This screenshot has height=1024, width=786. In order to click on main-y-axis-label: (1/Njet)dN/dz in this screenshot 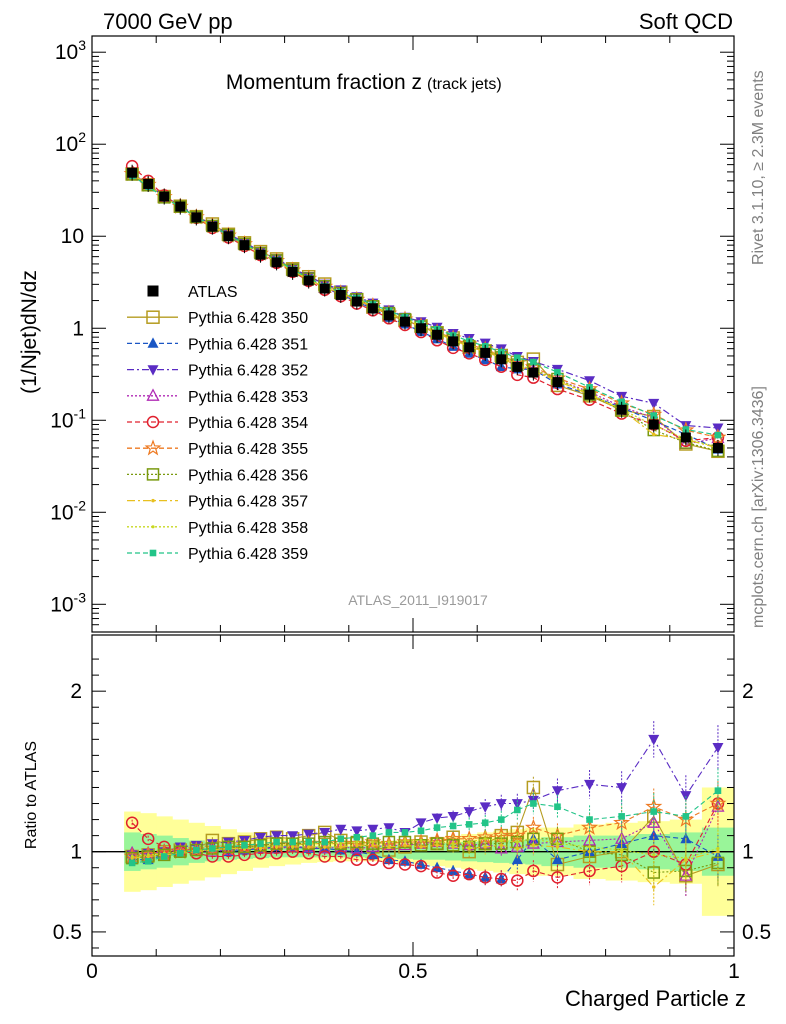, I will do `click(29, 332)`.